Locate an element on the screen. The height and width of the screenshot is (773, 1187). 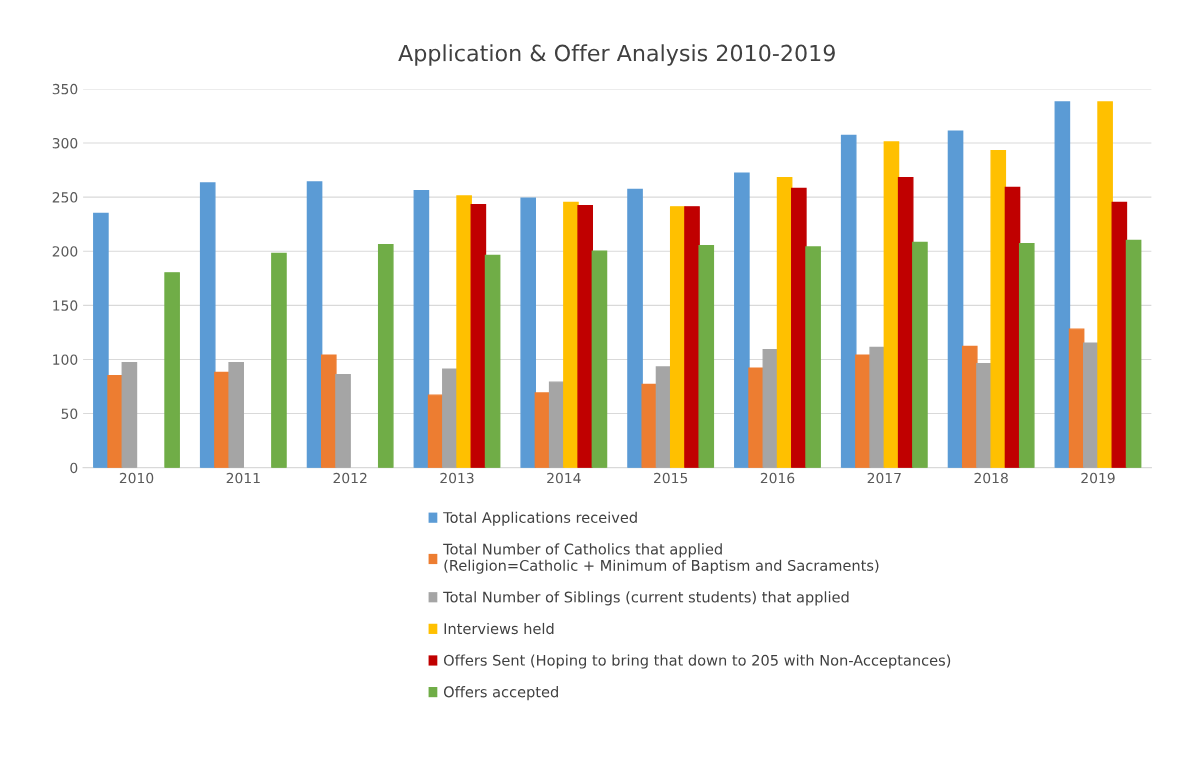
x-tick-label: 2010 is located at coordinates (136, 478).